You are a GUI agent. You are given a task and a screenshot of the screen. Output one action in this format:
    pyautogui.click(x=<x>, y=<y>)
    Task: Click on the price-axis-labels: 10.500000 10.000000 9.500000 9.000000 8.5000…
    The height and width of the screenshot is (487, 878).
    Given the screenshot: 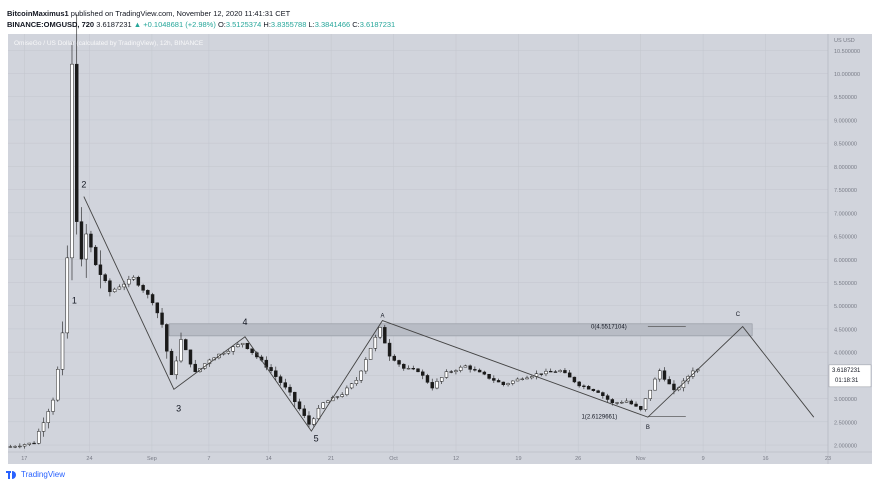 What is the action you would take?
    pyautogui.click(x=847, y=249)
    